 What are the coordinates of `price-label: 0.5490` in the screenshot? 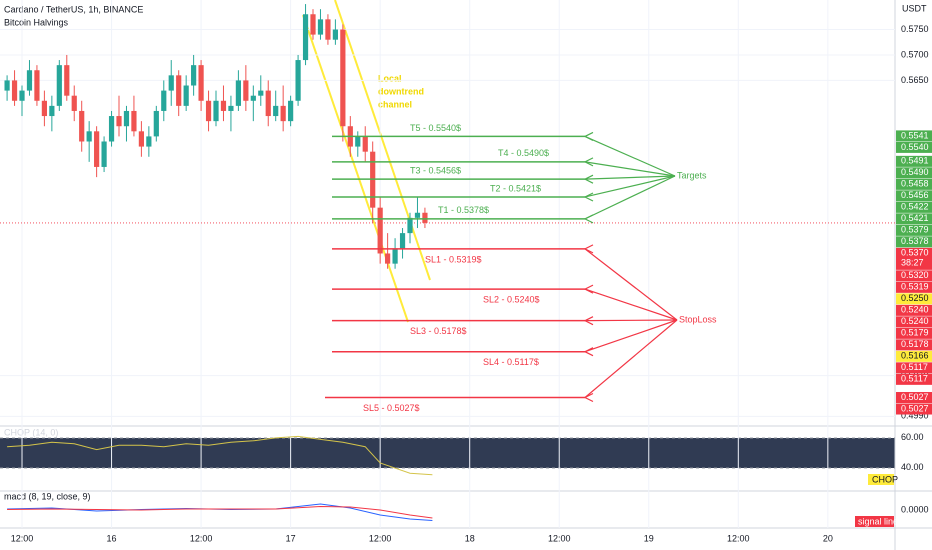 It's located at (915, 172).